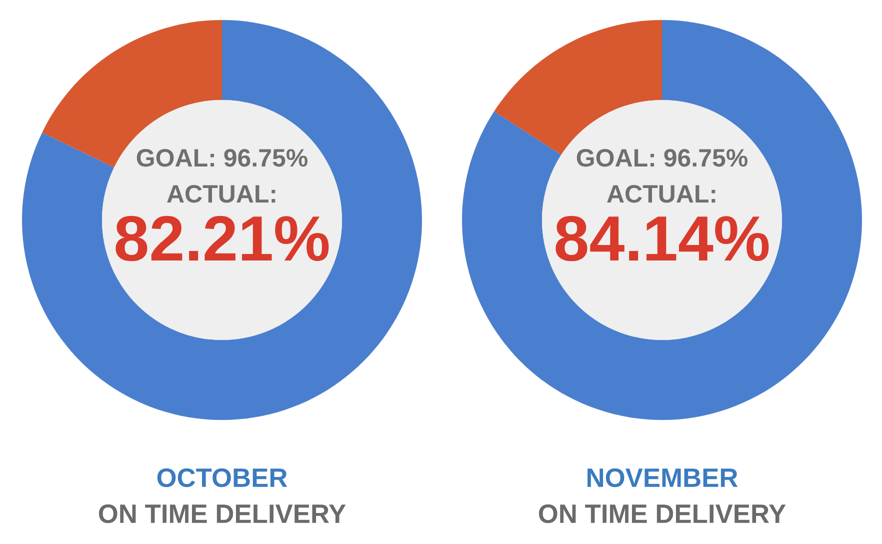  Describe the element at coordinates (663, 478) in the screenshot. I see `text: NOVEMBER` at that location.